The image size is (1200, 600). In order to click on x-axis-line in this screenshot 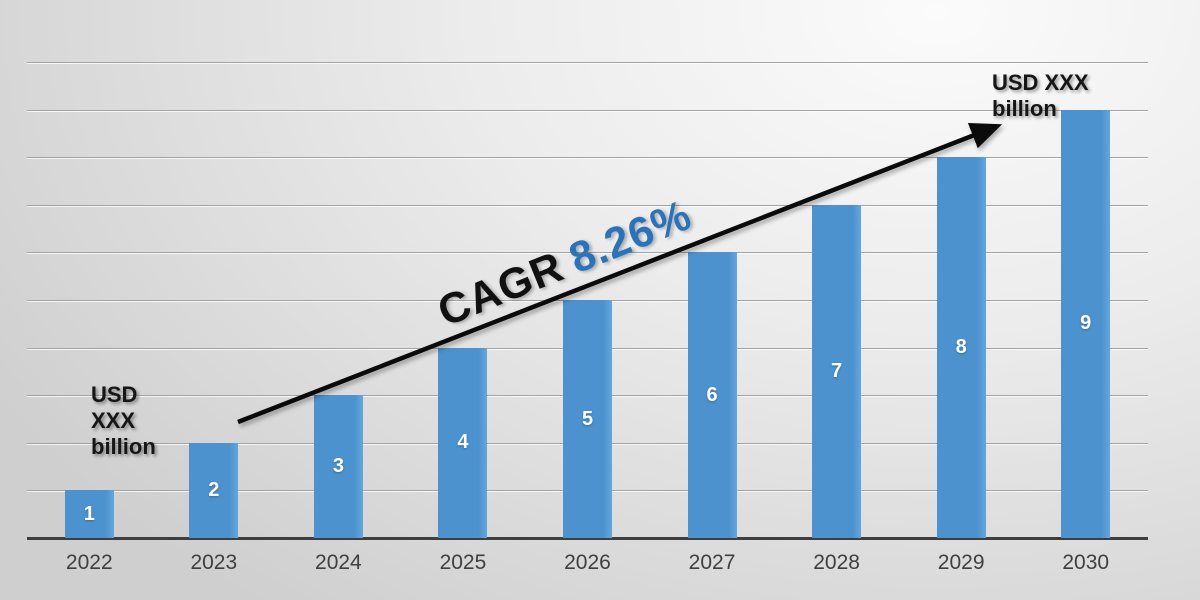, I will do `click(587, 538)`.